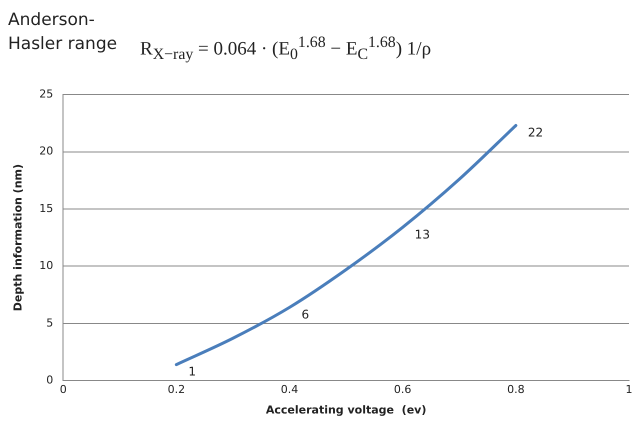 This screenshot has height=425, width=637. I want to click on x-tick-label: 0.6, so click(403, 389).